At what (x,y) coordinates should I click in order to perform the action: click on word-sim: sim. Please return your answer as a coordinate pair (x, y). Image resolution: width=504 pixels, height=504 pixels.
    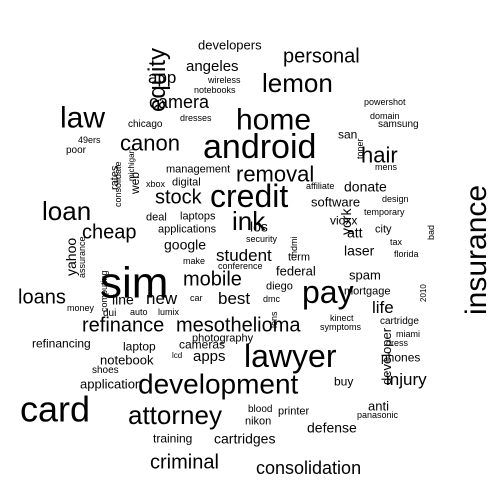
    Looking at the image, I should click on (134, 283).